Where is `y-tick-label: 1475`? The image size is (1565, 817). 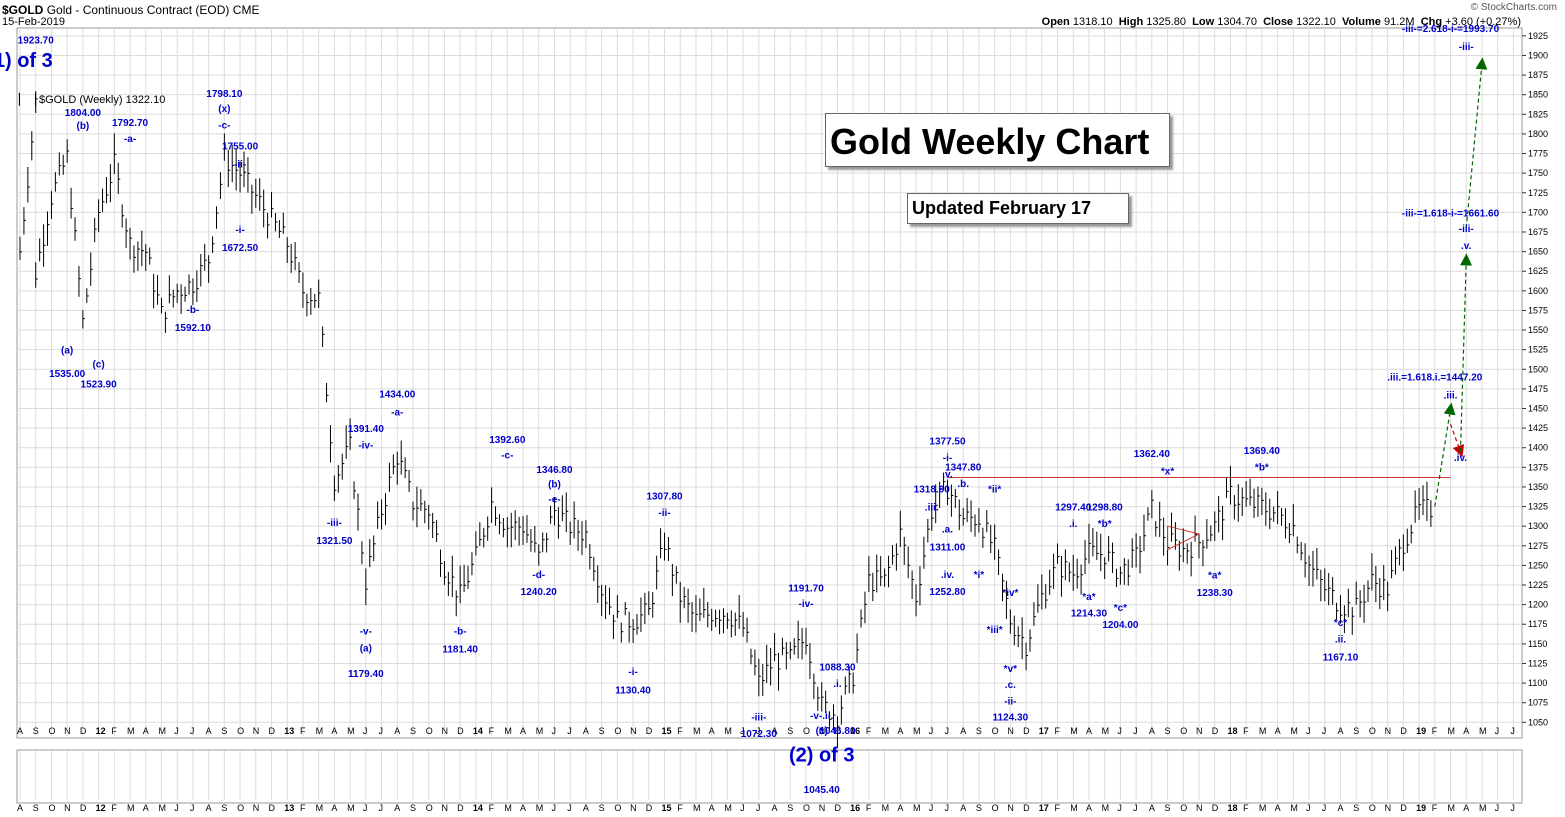
y-tick-label: 1475 is located at coordinates (1538, 389).